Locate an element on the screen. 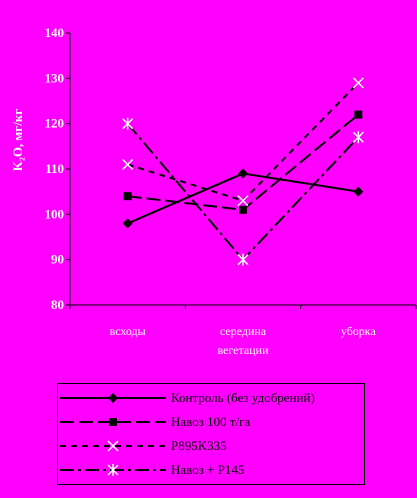 This screenshot has height=498, width=417. legend-label: Контроль (без удобрений) is located at coordinates (243, 397).